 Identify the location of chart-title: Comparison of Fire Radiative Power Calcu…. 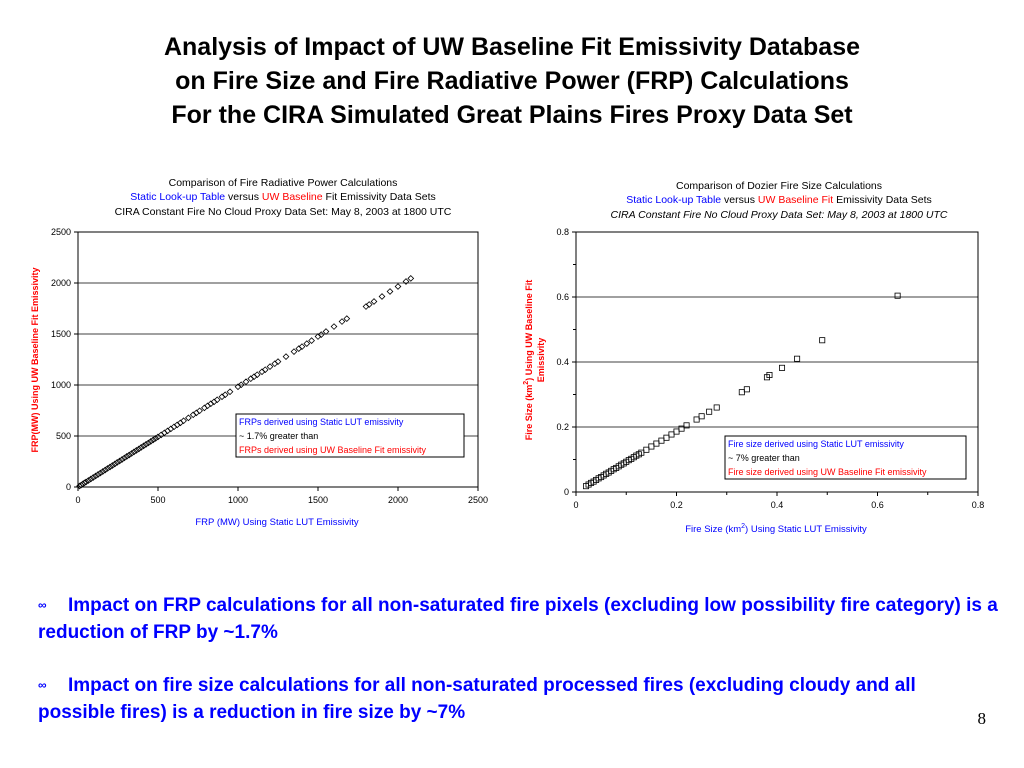
(283, 197).